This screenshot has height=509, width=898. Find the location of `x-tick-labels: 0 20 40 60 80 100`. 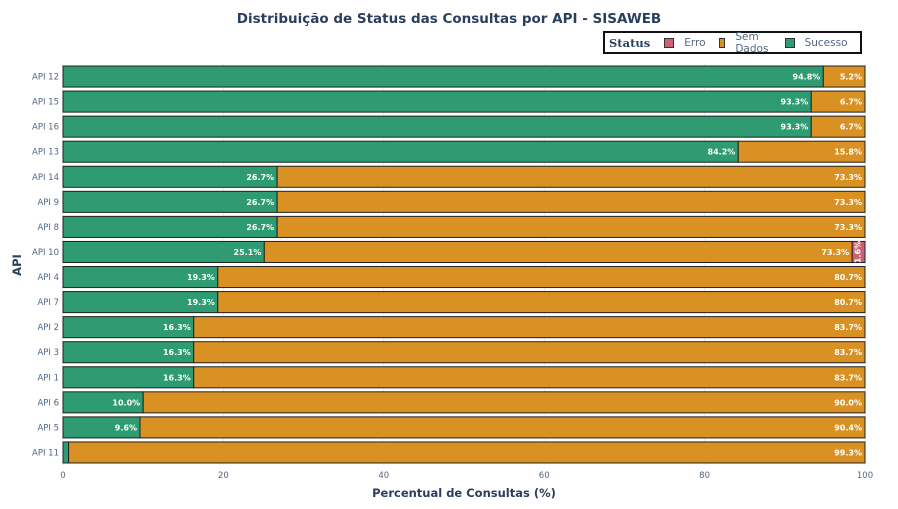

x-tick-labels: 0 20 40 60 80 100 is located at coordinates (466, 476).